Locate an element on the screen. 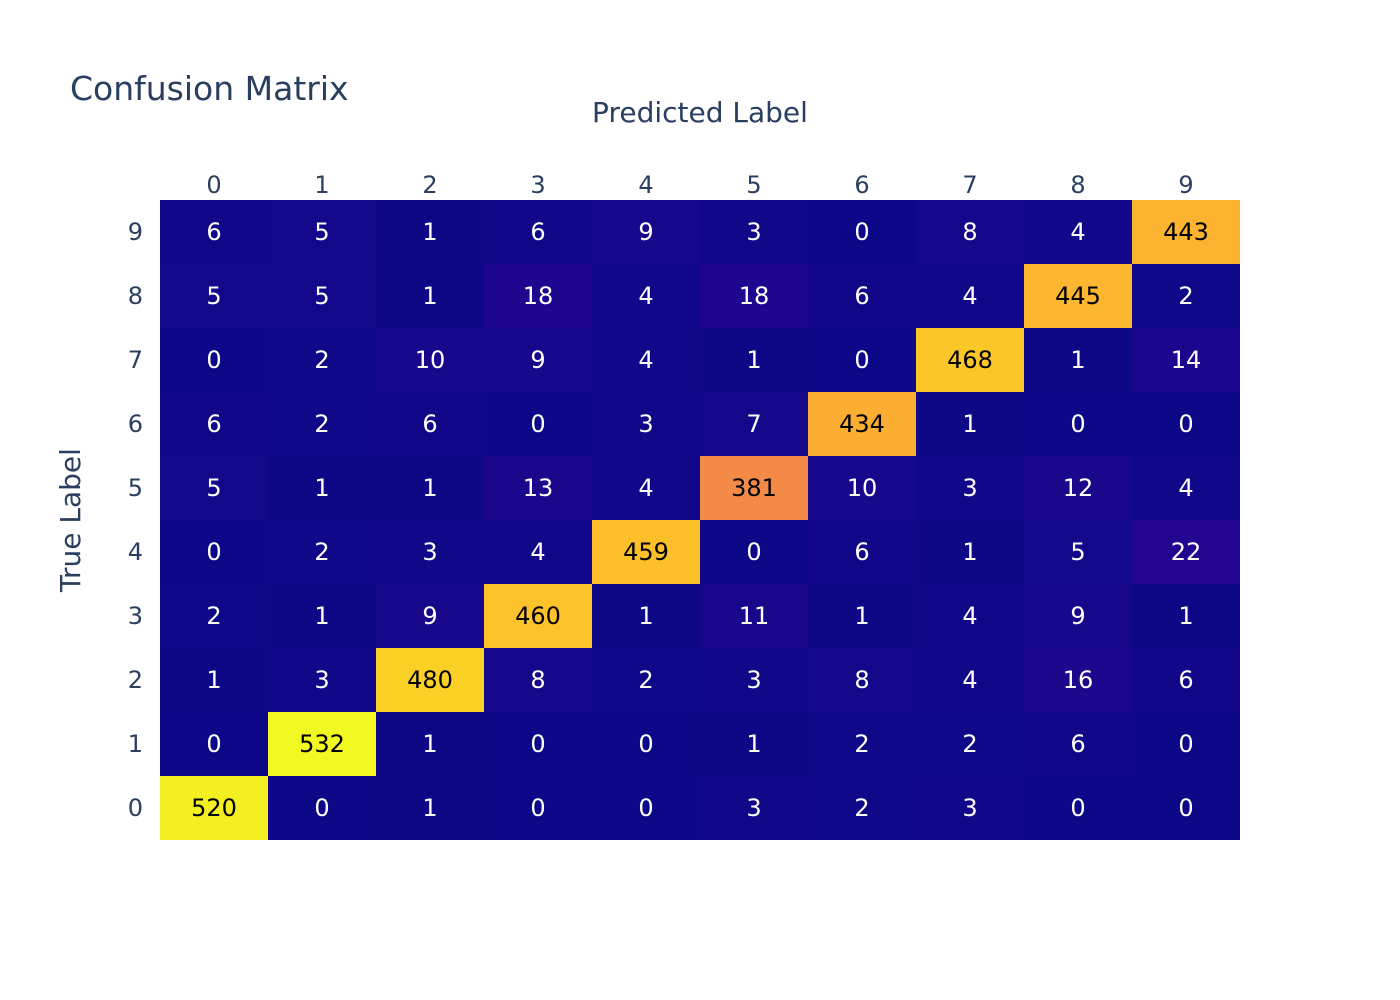  cell-value-label: 11 is located at coordinates (754, 616).